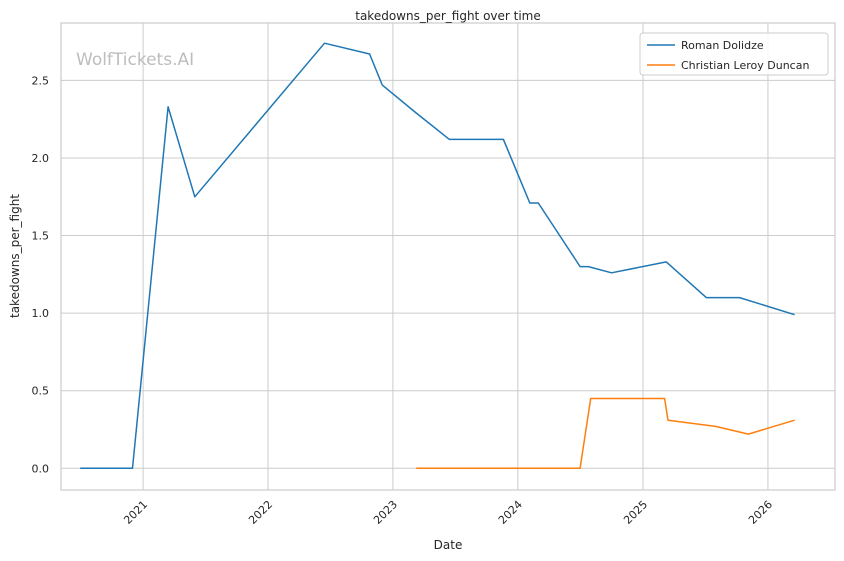  I want to click on y-tick-label: 0.5, so click(41, 391).